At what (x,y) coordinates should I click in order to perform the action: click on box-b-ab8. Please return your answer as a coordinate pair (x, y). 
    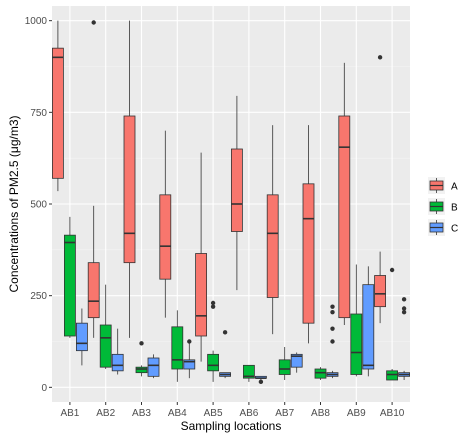
    Looking at the image, I should click on (320, 373).